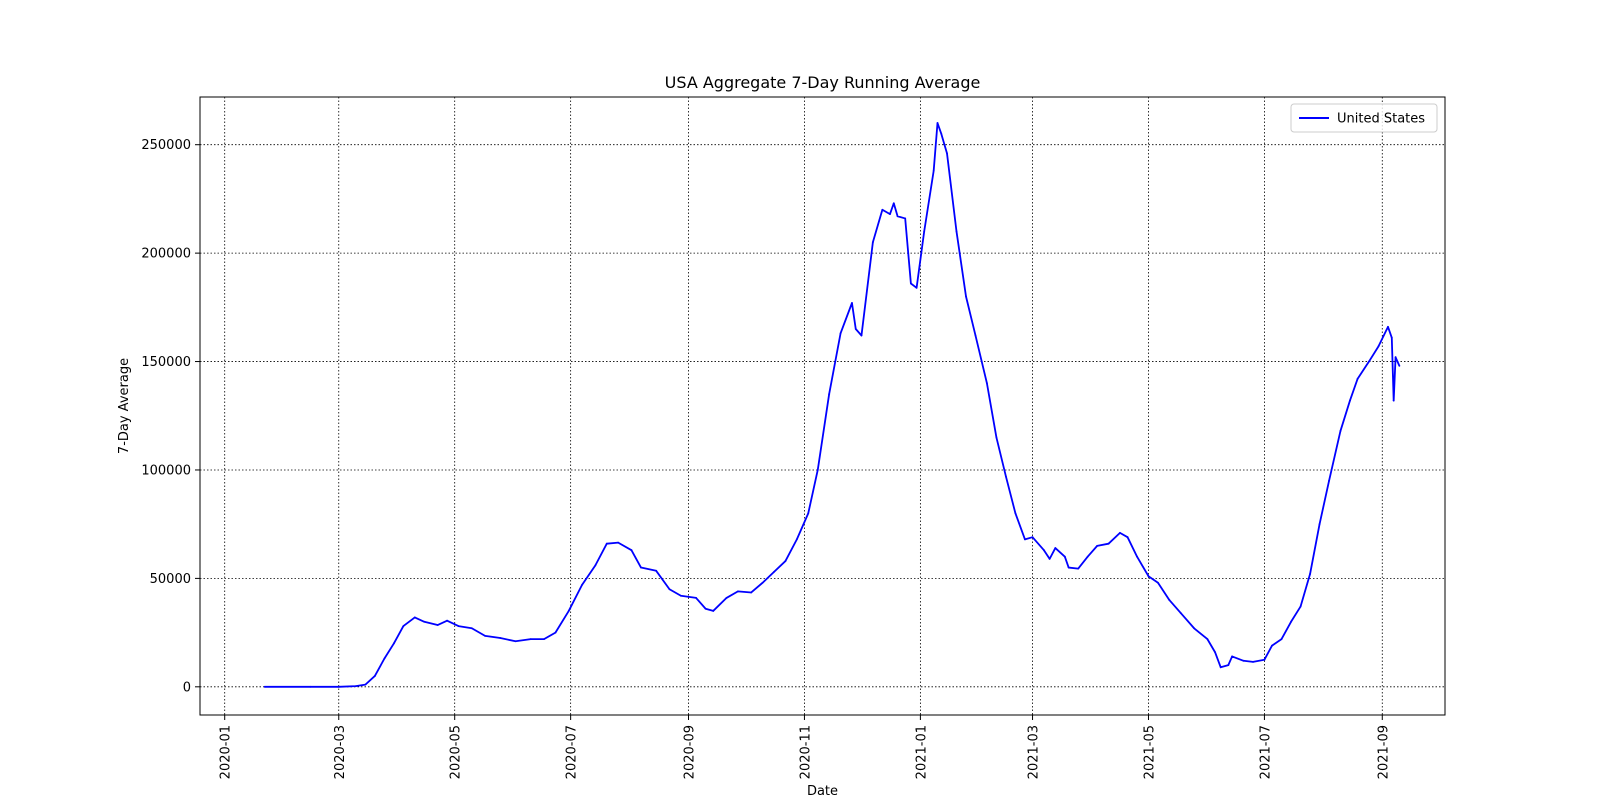  I want to click on legend-box, so click(1364, 118).